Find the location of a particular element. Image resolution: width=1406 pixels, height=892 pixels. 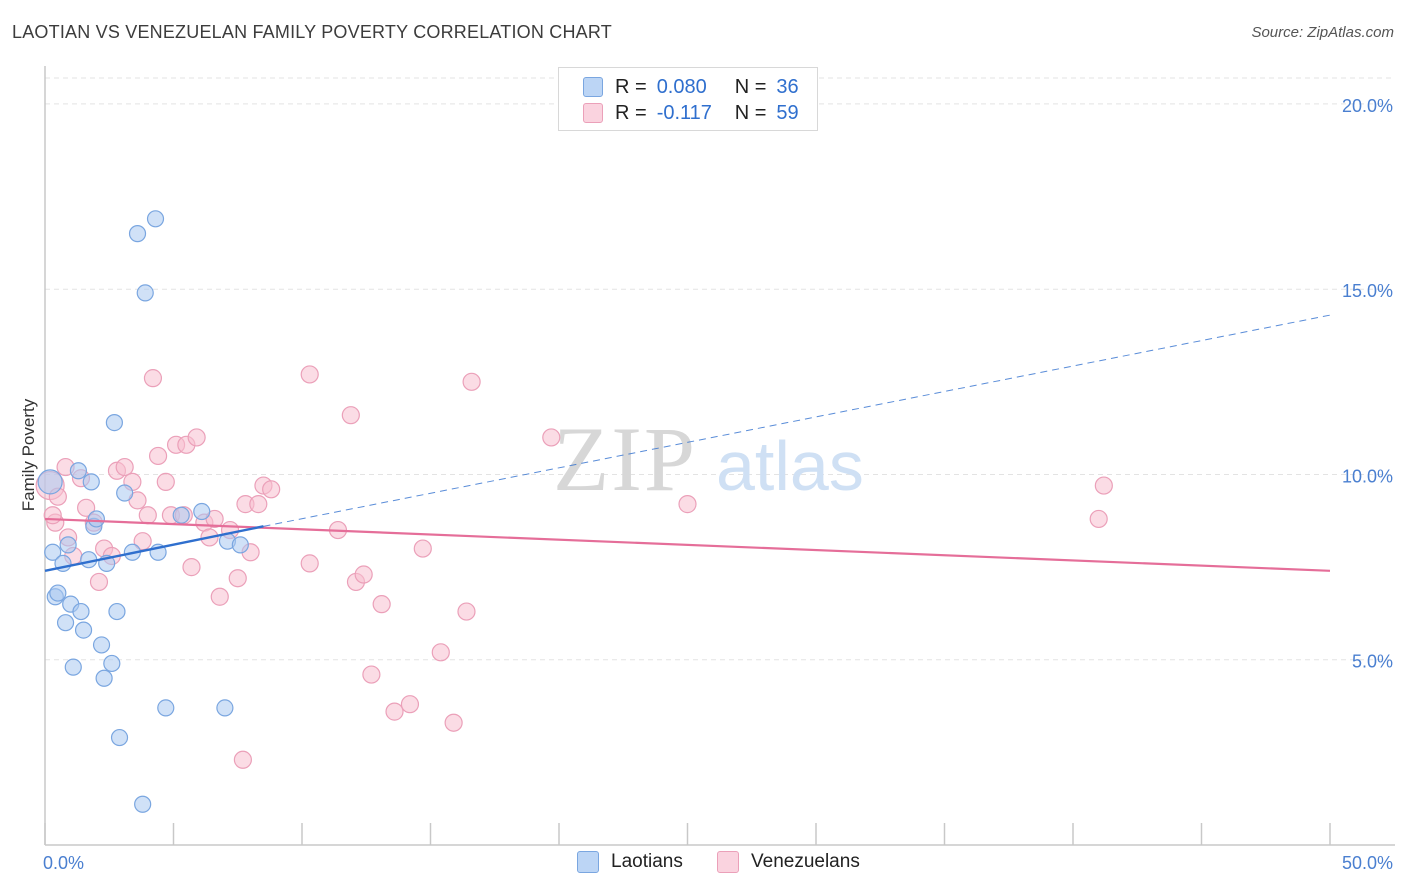

source-label: Source: ZipAtlas.com is located at coordinates (1322, 32).